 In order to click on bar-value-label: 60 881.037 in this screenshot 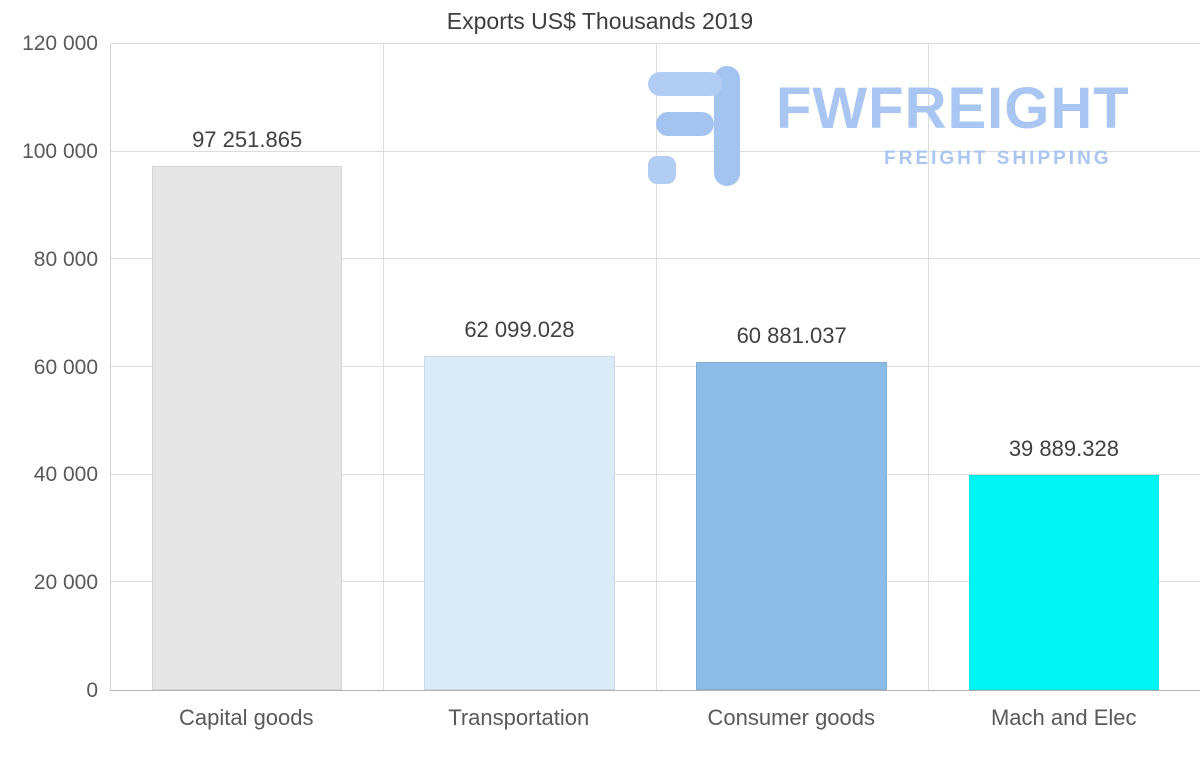, I will do `click(791, 336)`.